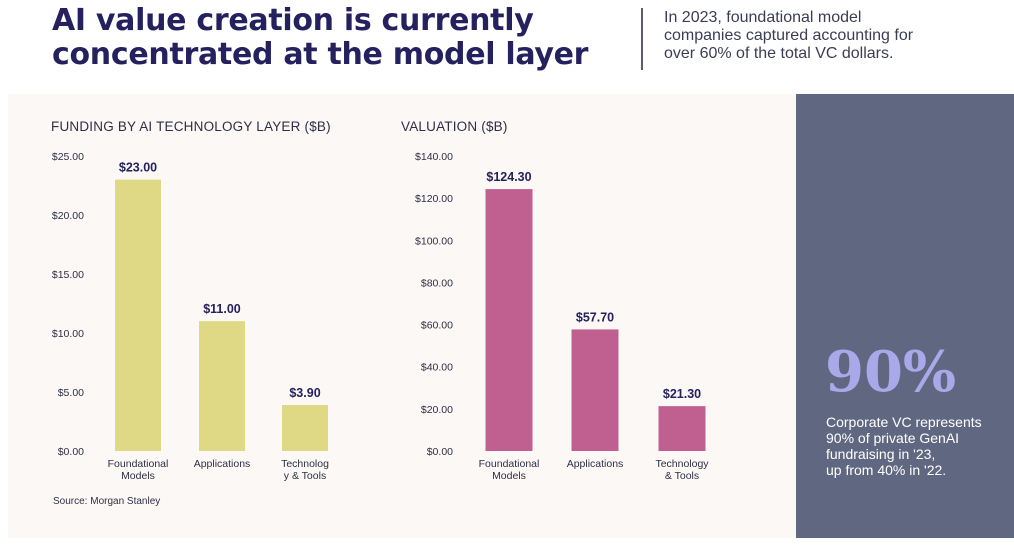  What do you see at coordinates (437, 410) in the screenshot?
I see `valuation-ytick-label: $20.00` at bounding box center [437, 410].